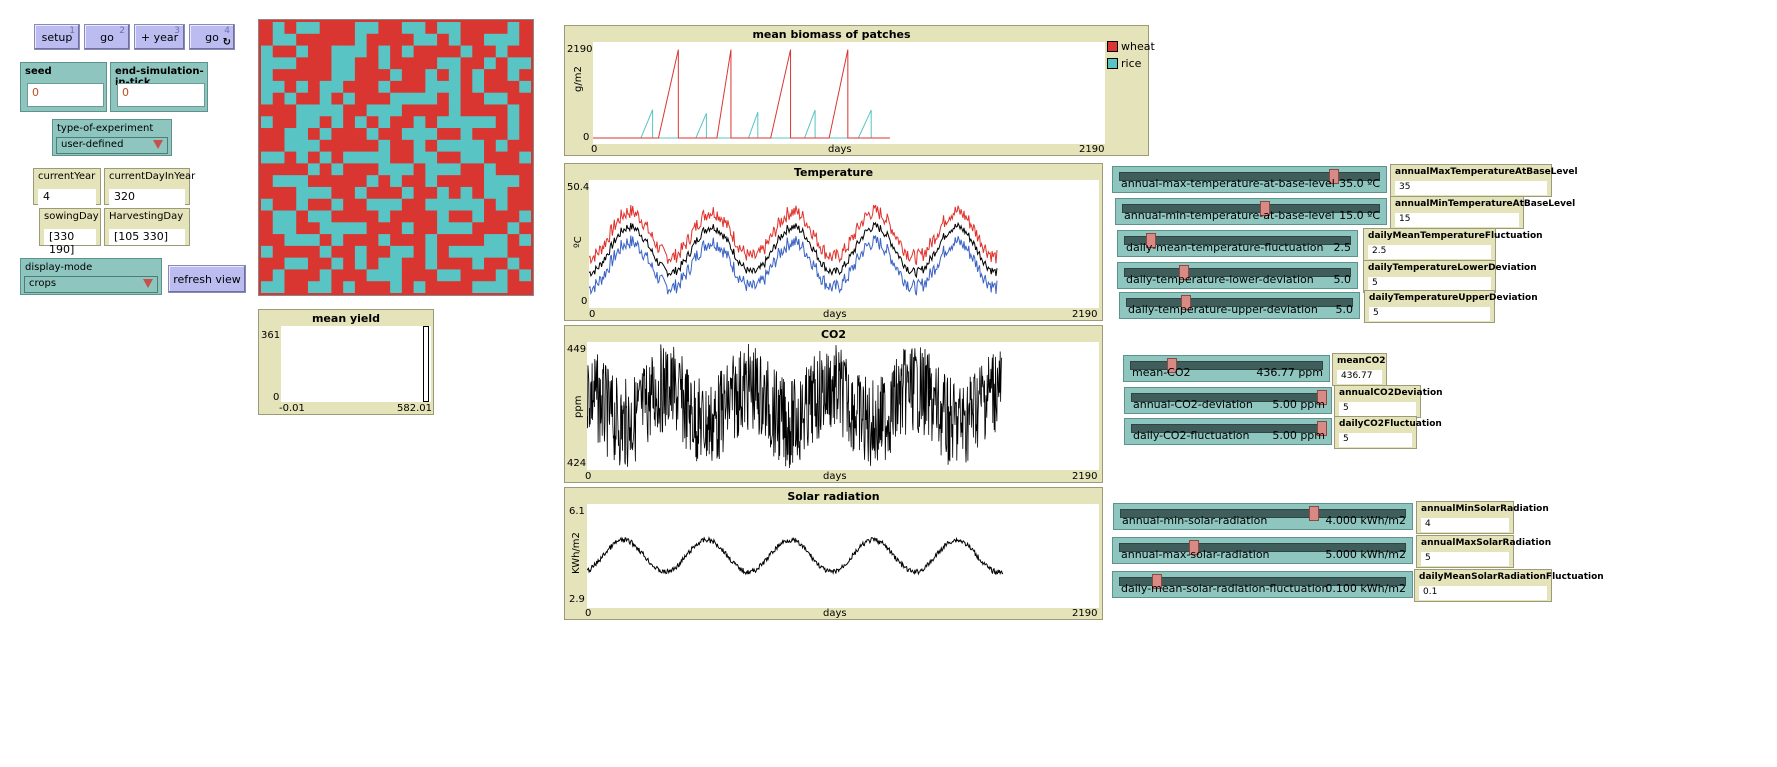 This screenshot has height=767, width=1777. What do you see at coordinates (833, 242) in the screenshot?
I see `temperature-plot: Temperature 50.4 0 ºC 0 days 2190` at bounding box center [833, 242].